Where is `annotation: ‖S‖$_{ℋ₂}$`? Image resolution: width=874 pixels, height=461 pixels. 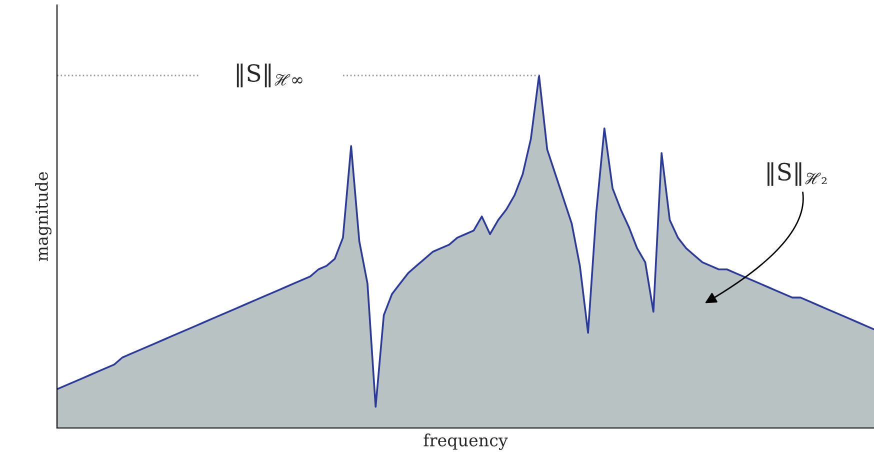
annotation: ‖S‖$_{ℋ₂}$ is located at coordinates (797, 174).